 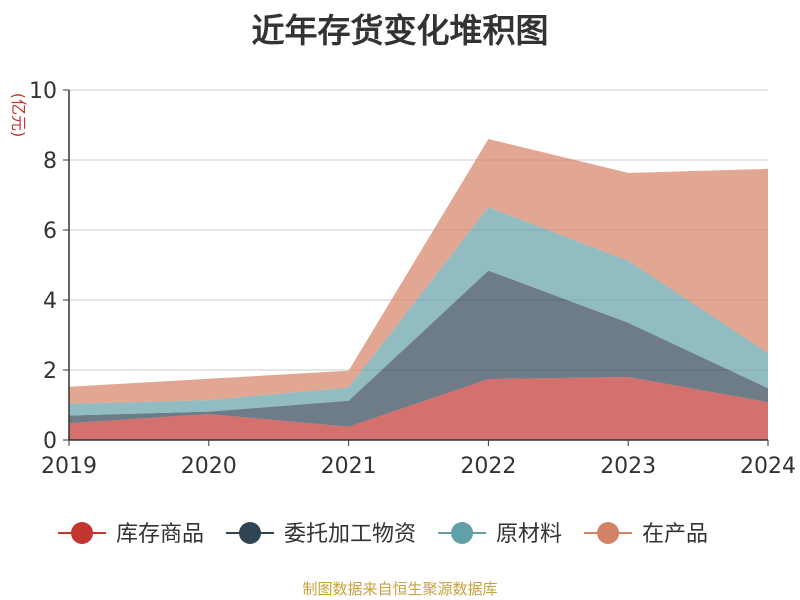 I want to click on x-tick-label: 2024, so click(x=768, y=466).